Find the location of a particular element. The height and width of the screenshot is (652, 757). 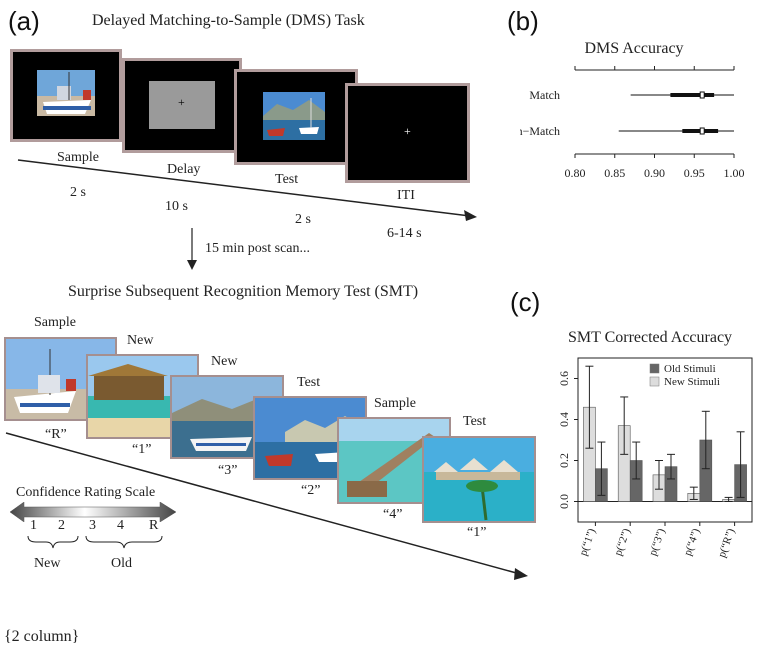

smt-x-tick-label: p(“2”) is located at coordinates (622, 542).